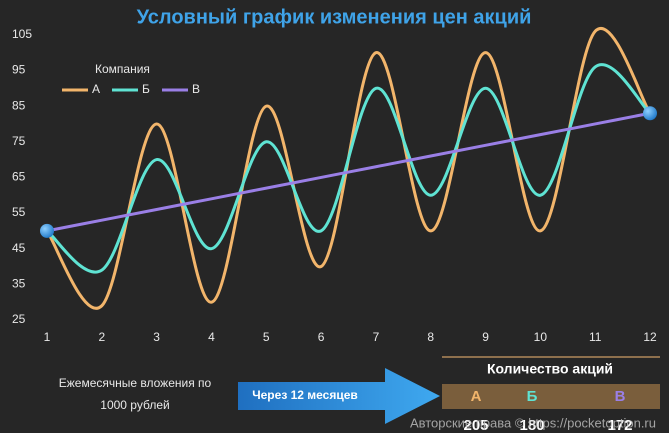 The height and width of the screenshot is (433, 669). What do you see at coordinates (595, 337) in the screenshot?
I see `x-tick-label: 11` at bounding box center [595, 337].